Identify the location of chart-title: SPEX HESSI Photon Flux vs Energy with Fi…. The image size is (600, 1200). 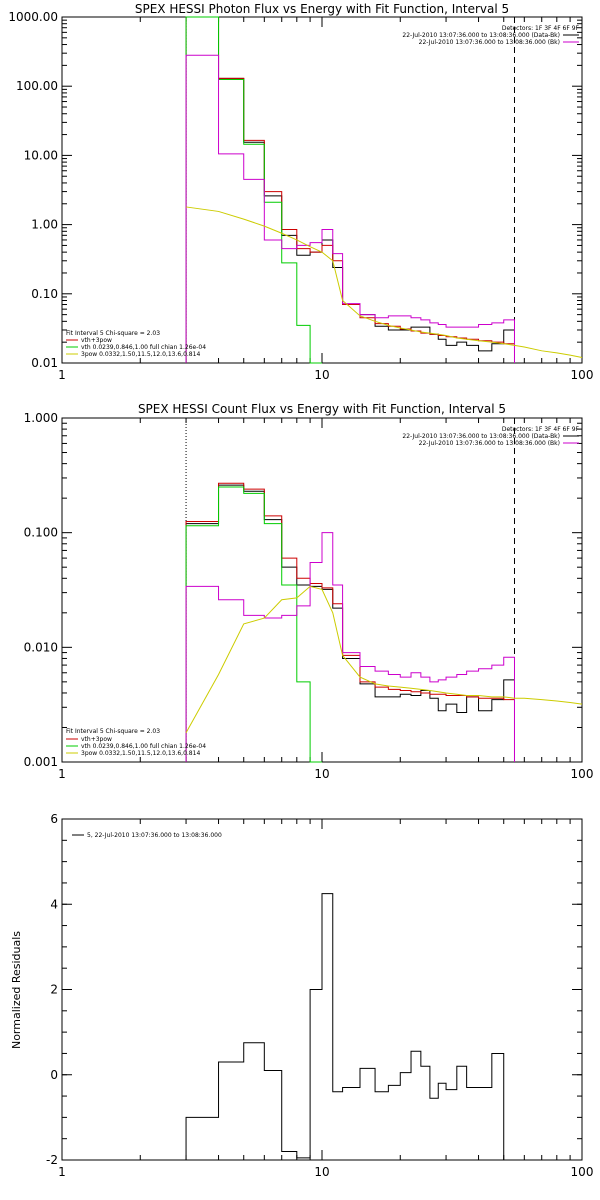
(322, 9).